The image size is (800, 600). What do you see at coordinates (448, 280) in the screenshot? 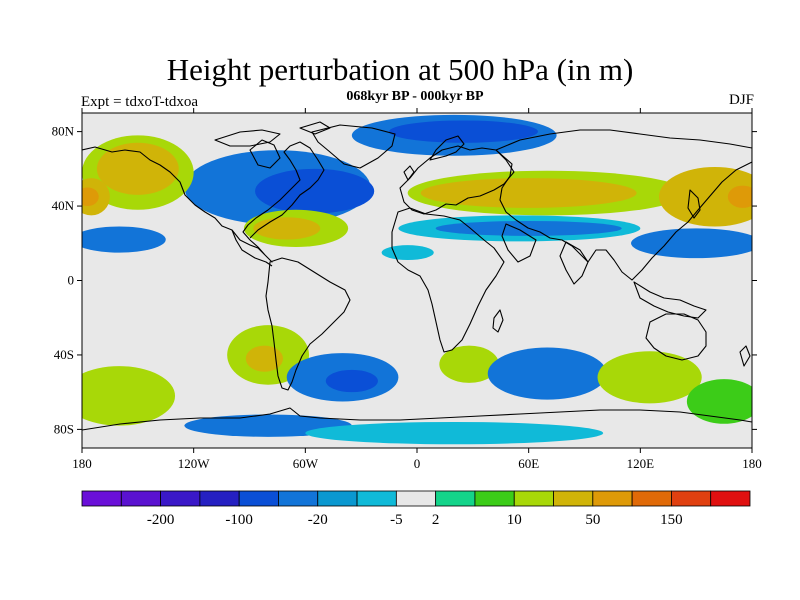
I see `coastline-africa` at bounding box center [448, 280].